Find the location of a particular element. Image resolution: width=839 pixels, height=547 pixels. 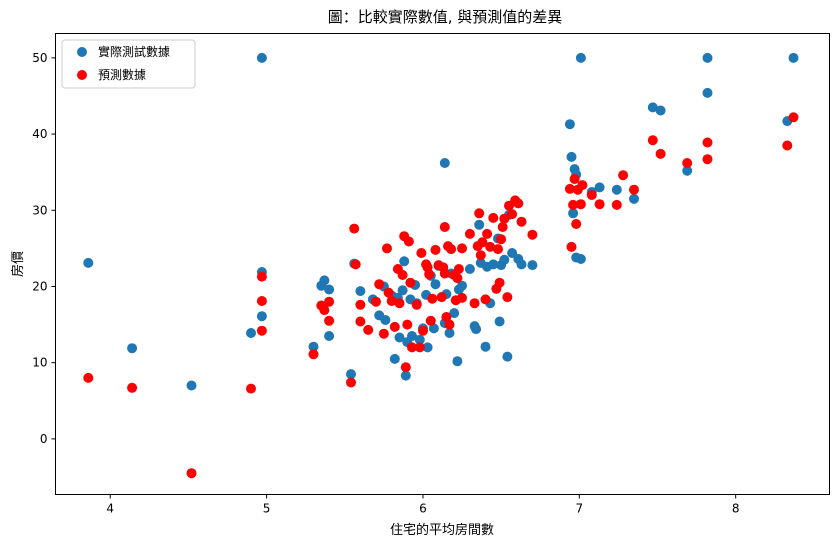

y-tick-label: 50 is located at coordinates (39, 58).